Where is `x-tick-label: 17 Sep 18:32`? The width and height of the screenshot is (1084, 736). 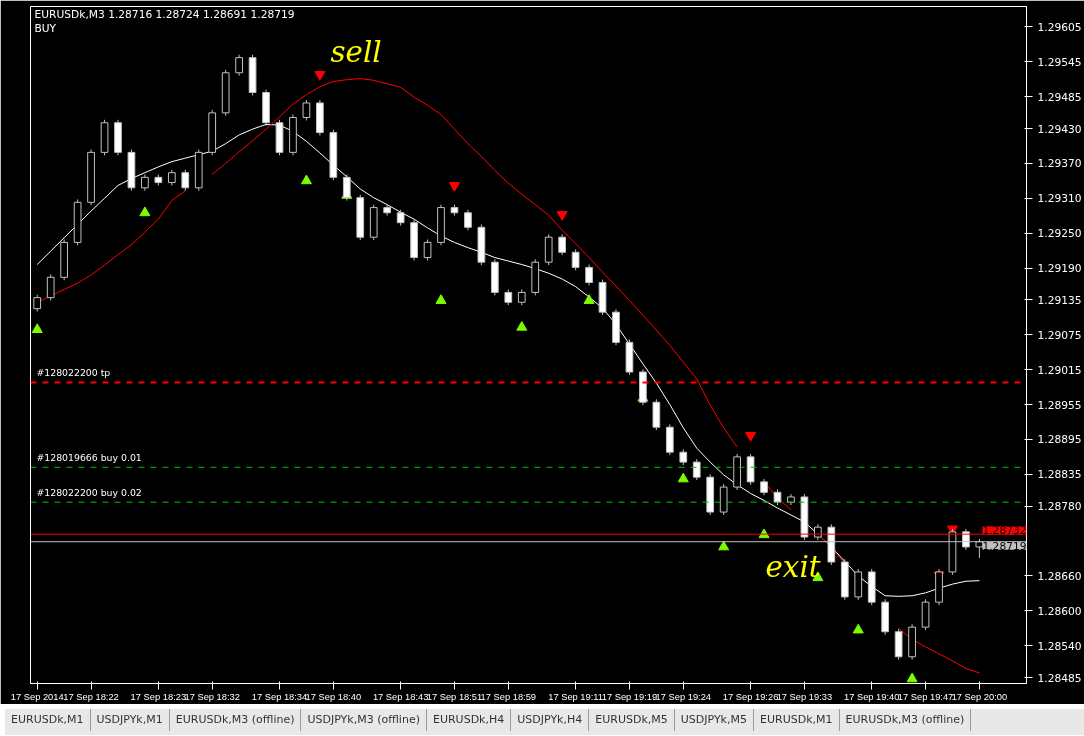 x-tick-label: 17 Sep 18:32 is located at coordinates (212, 696).